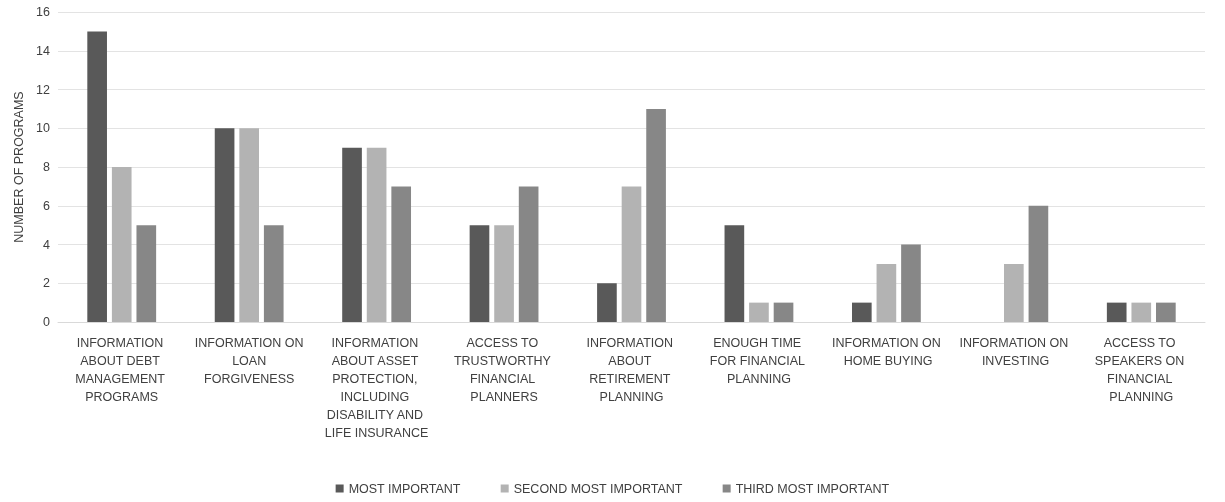  Describe the element at coordinates (18, 167) in the screenshot. I see `y-axis-title: NUMBER OF PROGRAMS` at that location.